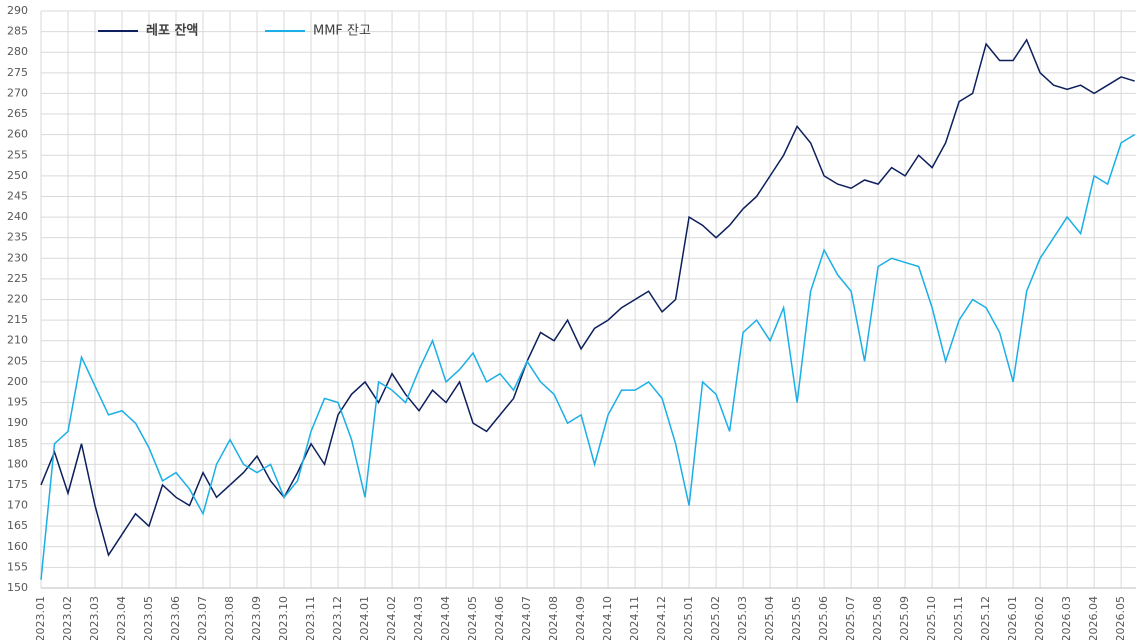 The height and width of the screenshot is (640, 1136). I want to click on y-tick-label: 275, so click(17, 72).